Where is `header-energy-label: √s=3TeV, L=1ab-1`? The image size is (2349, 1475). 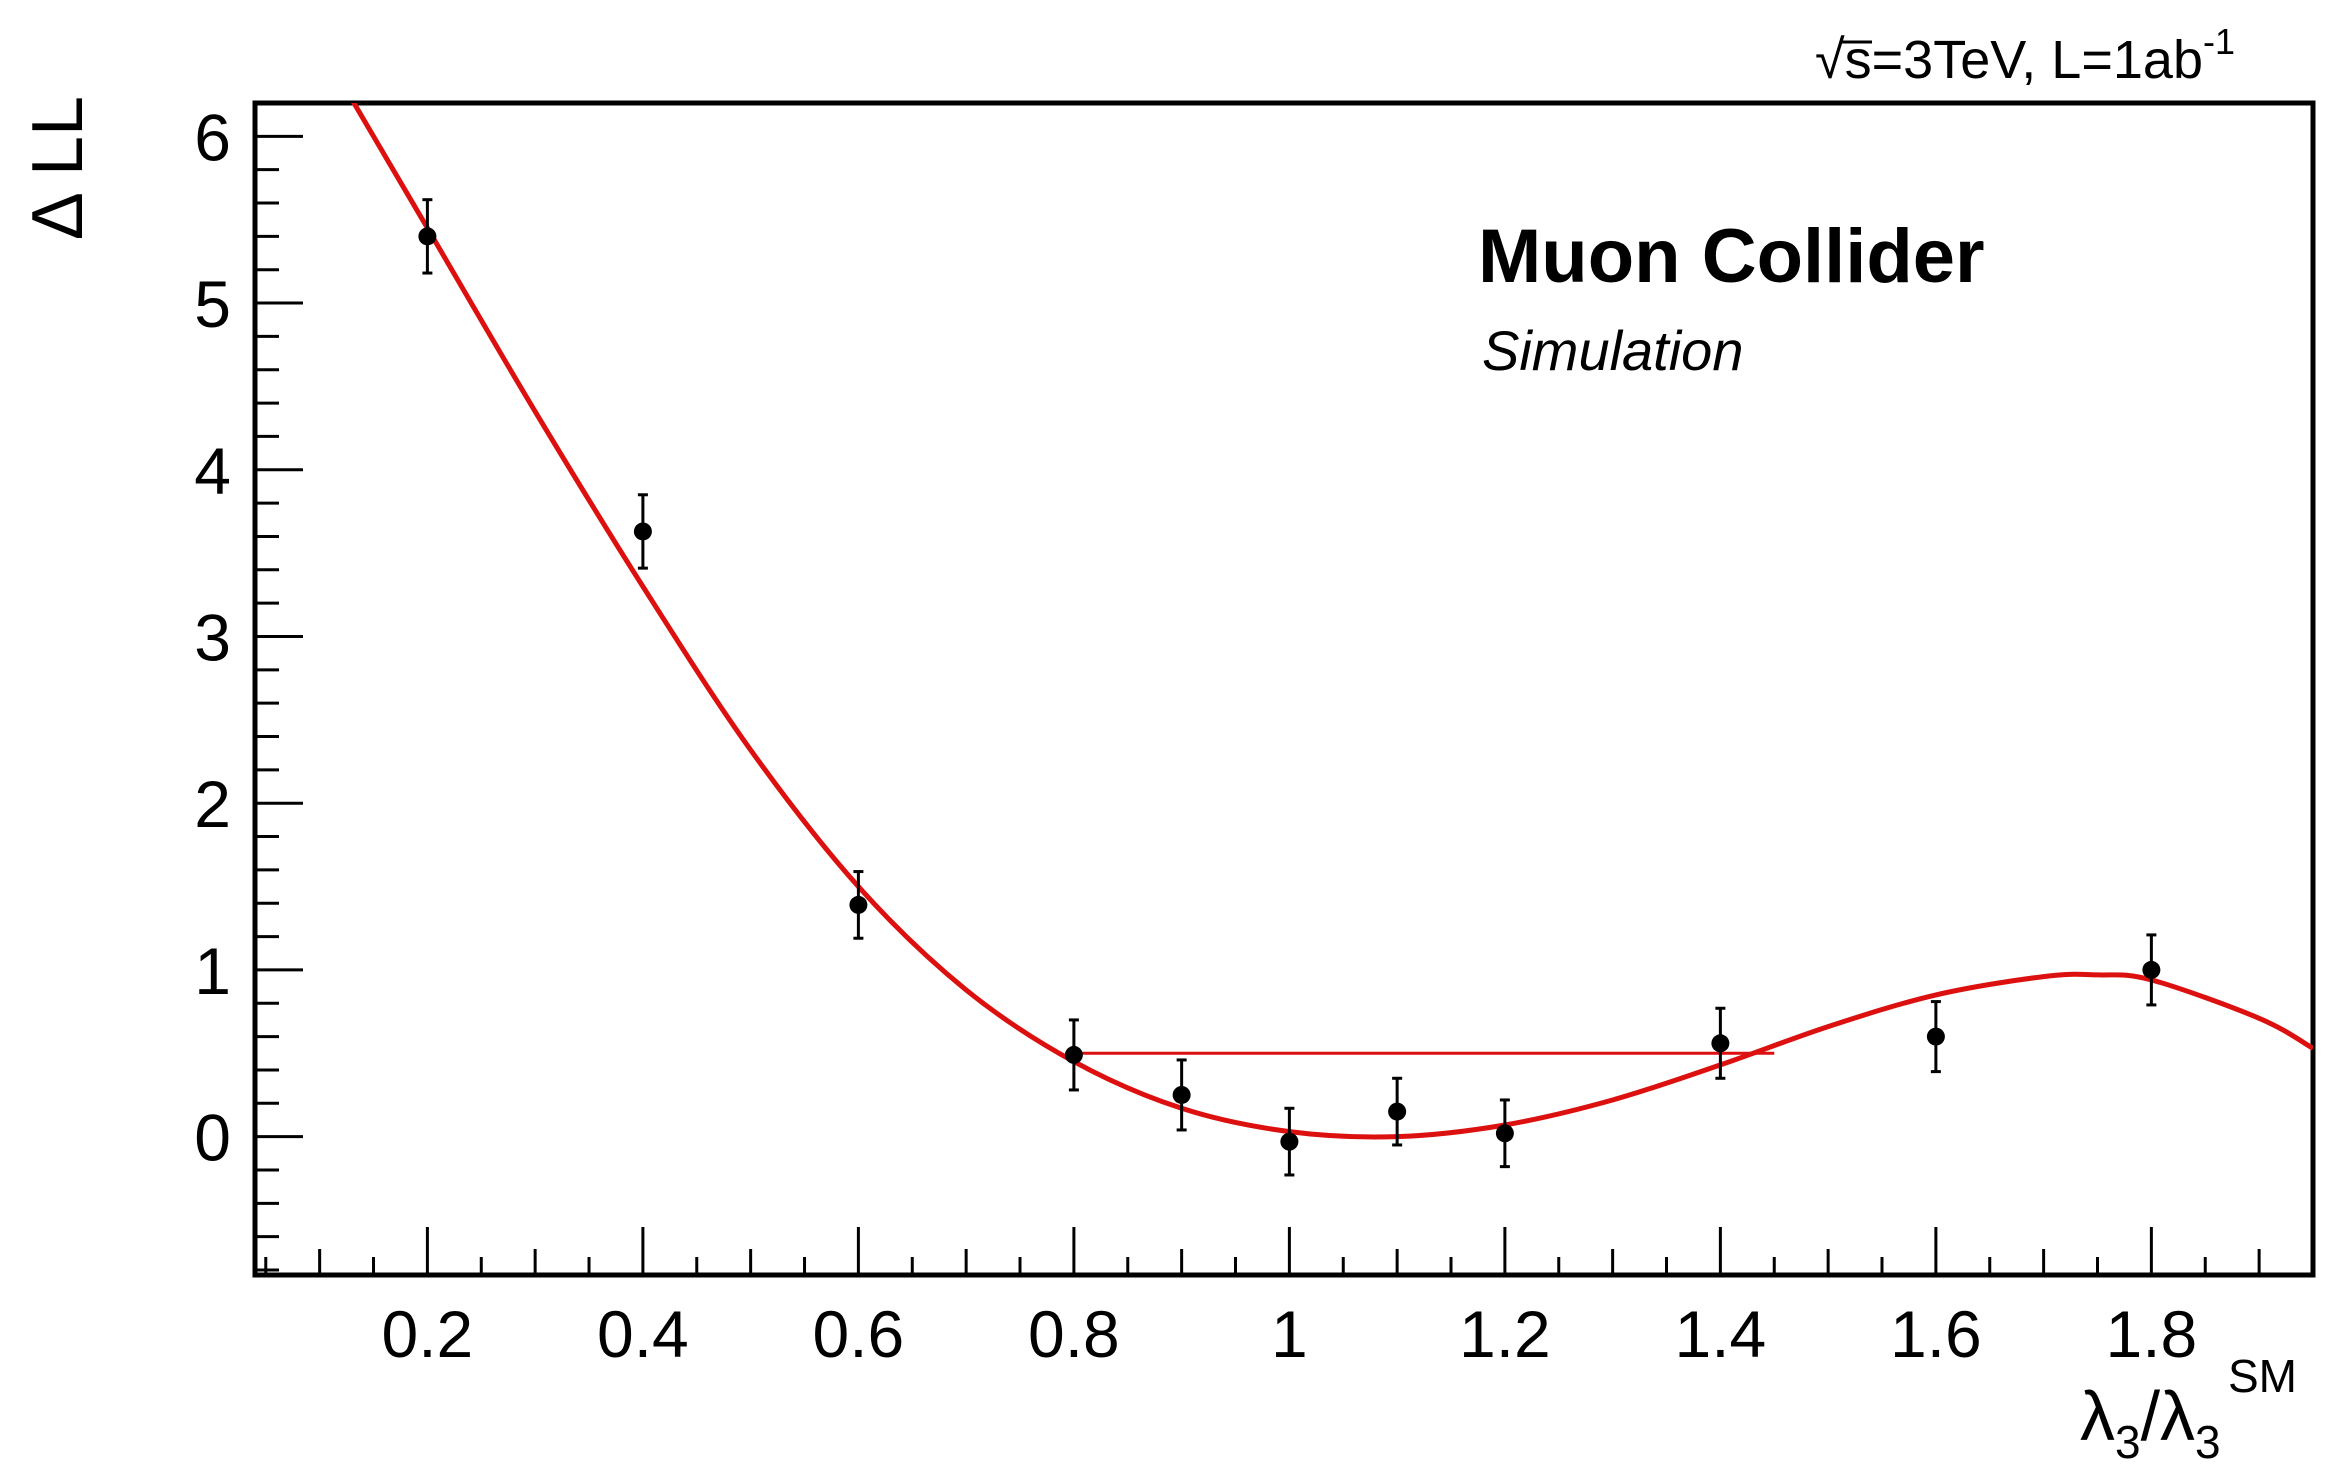
header-energy-label: √s=3TeV, L=1ab-1 is located at coordinates (2025, 55).